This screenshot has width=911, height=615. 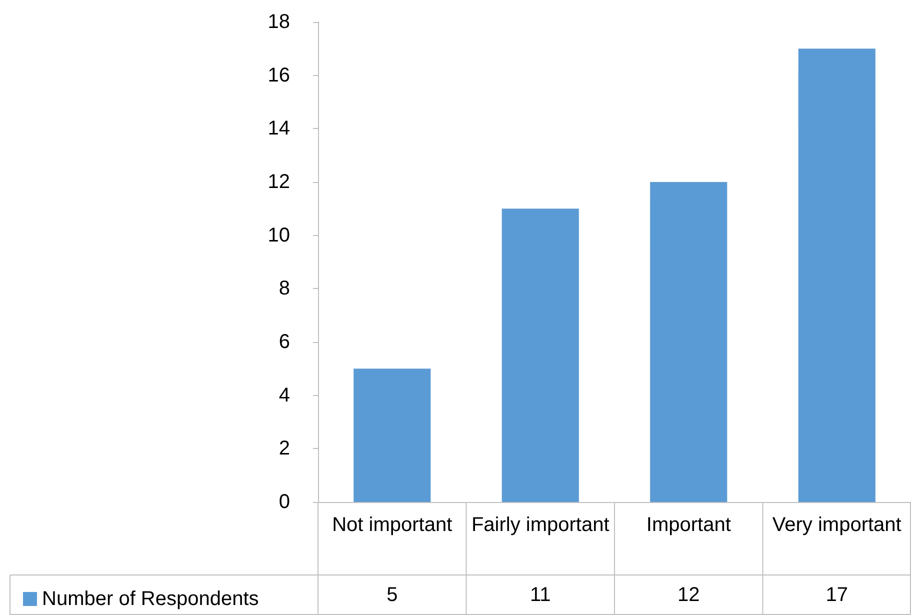 What do you see at coordinates (392, 595) in the screenshot?
I see `data-label: 5` at bounding box center [392, 595].